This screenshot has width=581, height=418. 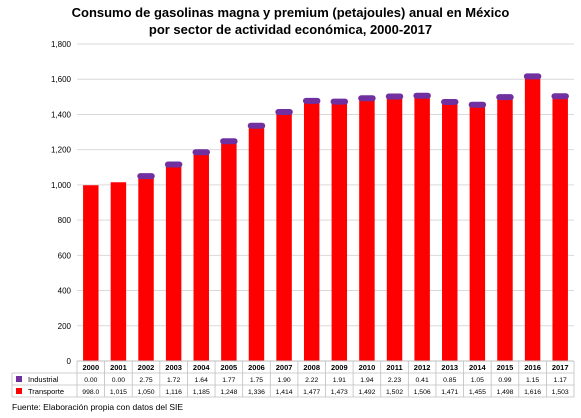 What do you see at coordinates (90, 367) in the screenshot?
I see `x-tick-label: 2000` at bounding box center [90, 367].